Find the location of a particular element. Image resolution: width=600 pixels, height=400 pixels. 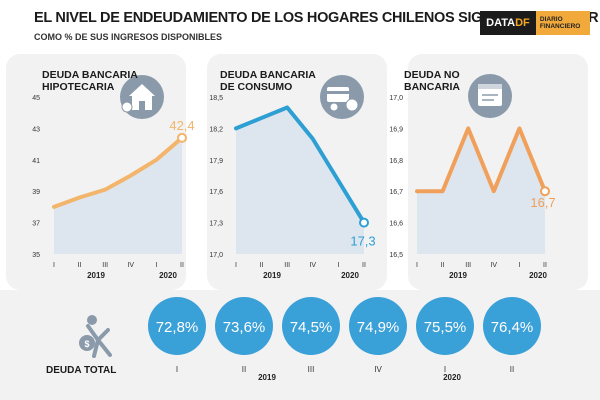

logo-side: DIARIO FINANCIERO is located at coordinates (562, 23).